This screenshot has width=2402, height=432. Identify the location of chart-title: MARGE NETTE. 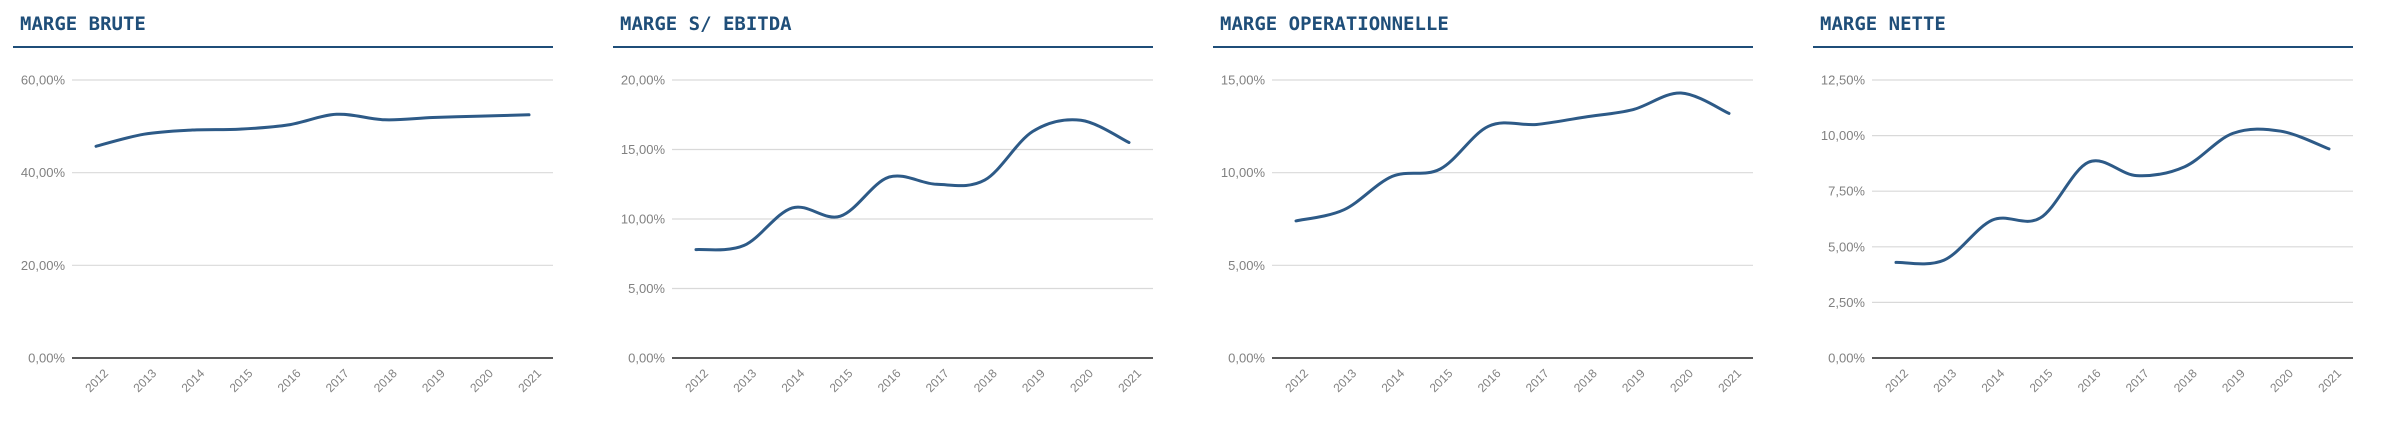
(1883, 24).